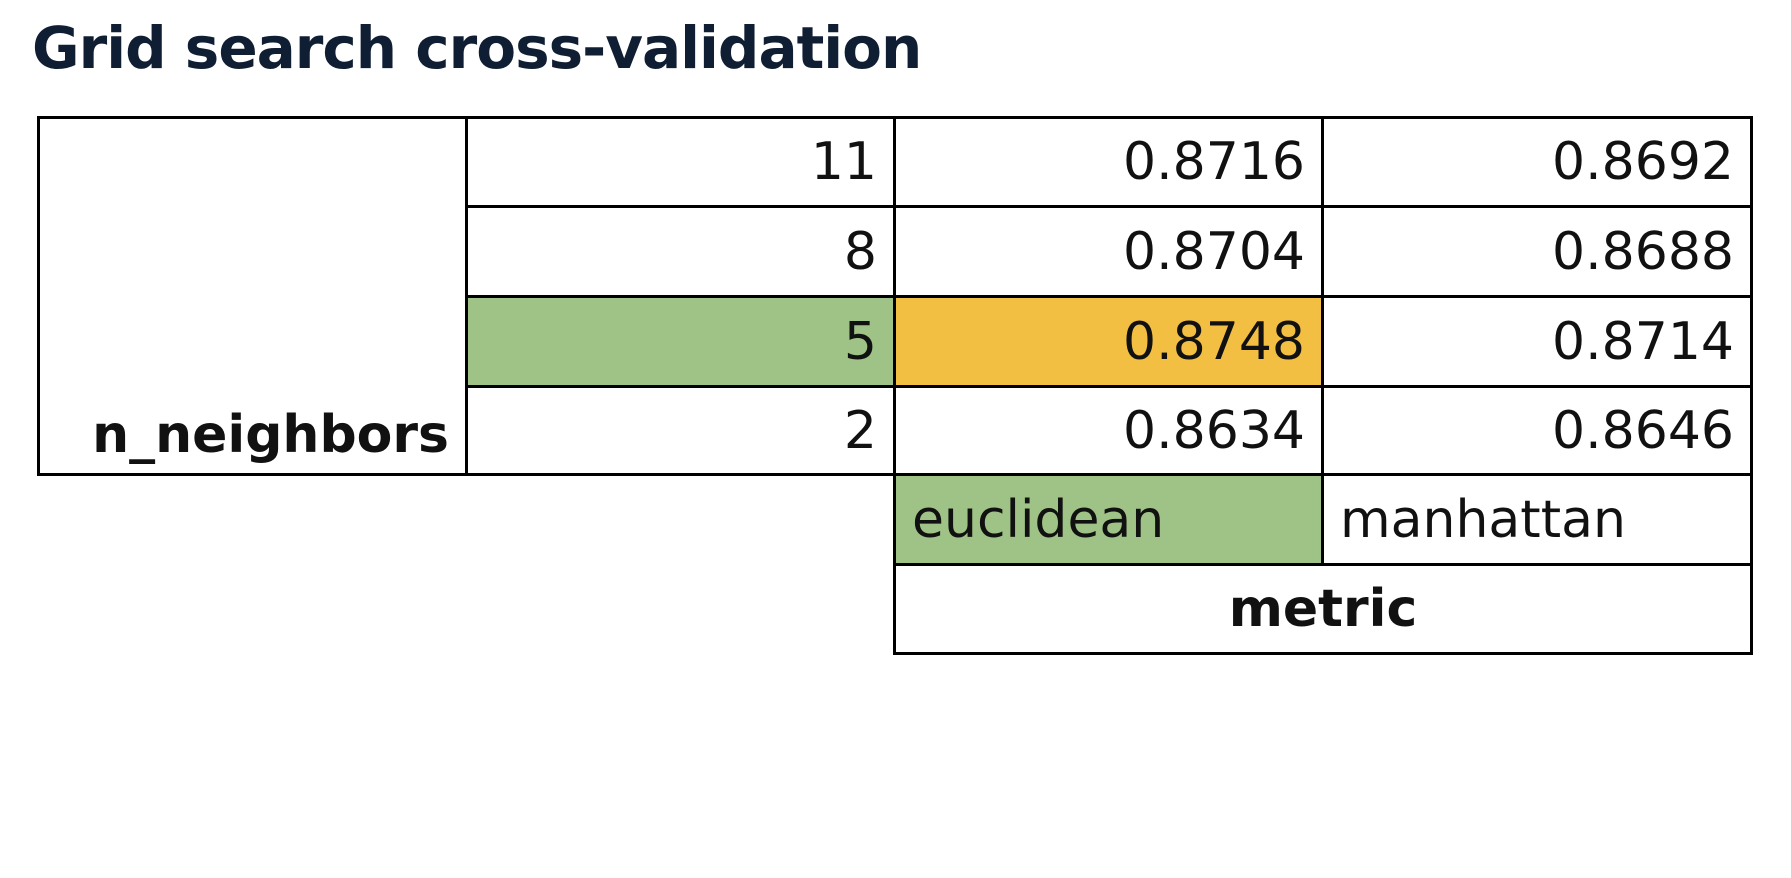 Image resolution: width=1791 pixels, height=878 pixels. Describe the element at coordinates (1537, 430) in the screenshot. I see `value-cell: 0.8646` at that location.